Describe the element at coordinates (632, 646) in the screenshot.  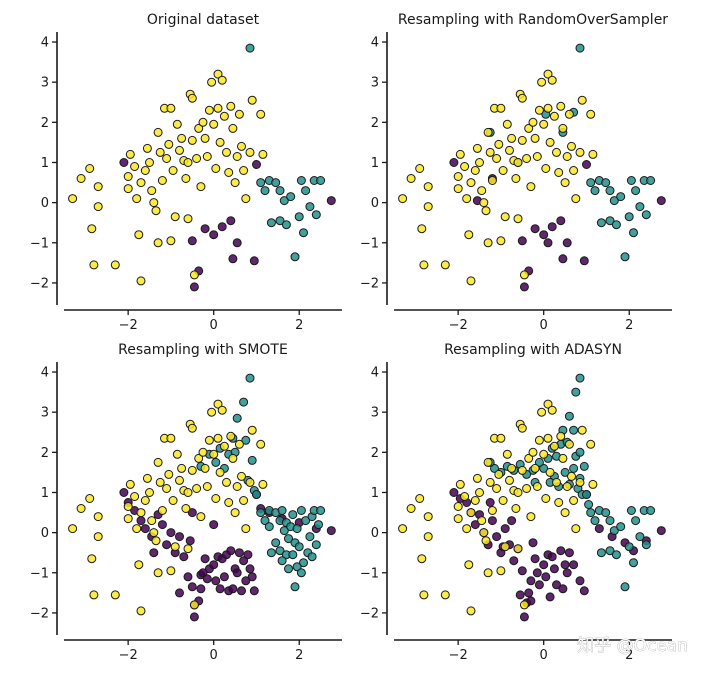
I see `watermark: 知乎 @Ocean` at that location.